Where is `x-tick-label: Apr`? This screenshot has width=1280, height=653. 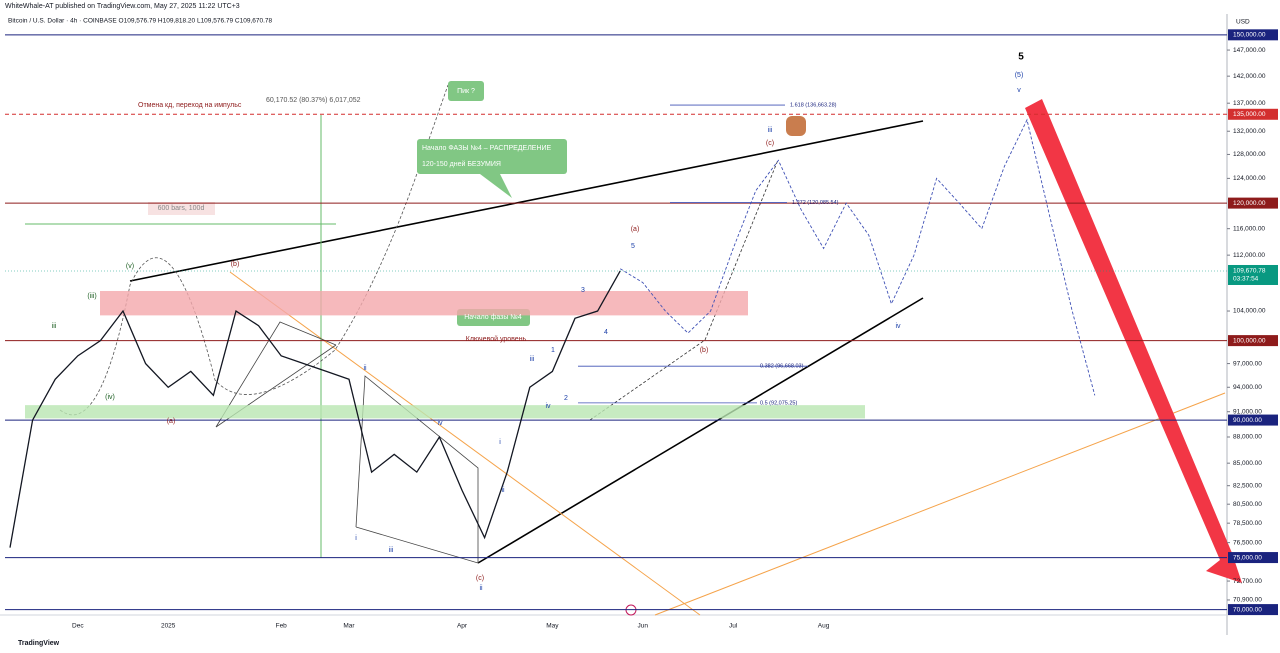 x-tick-label: Apr is located at coordinates (462, 626).